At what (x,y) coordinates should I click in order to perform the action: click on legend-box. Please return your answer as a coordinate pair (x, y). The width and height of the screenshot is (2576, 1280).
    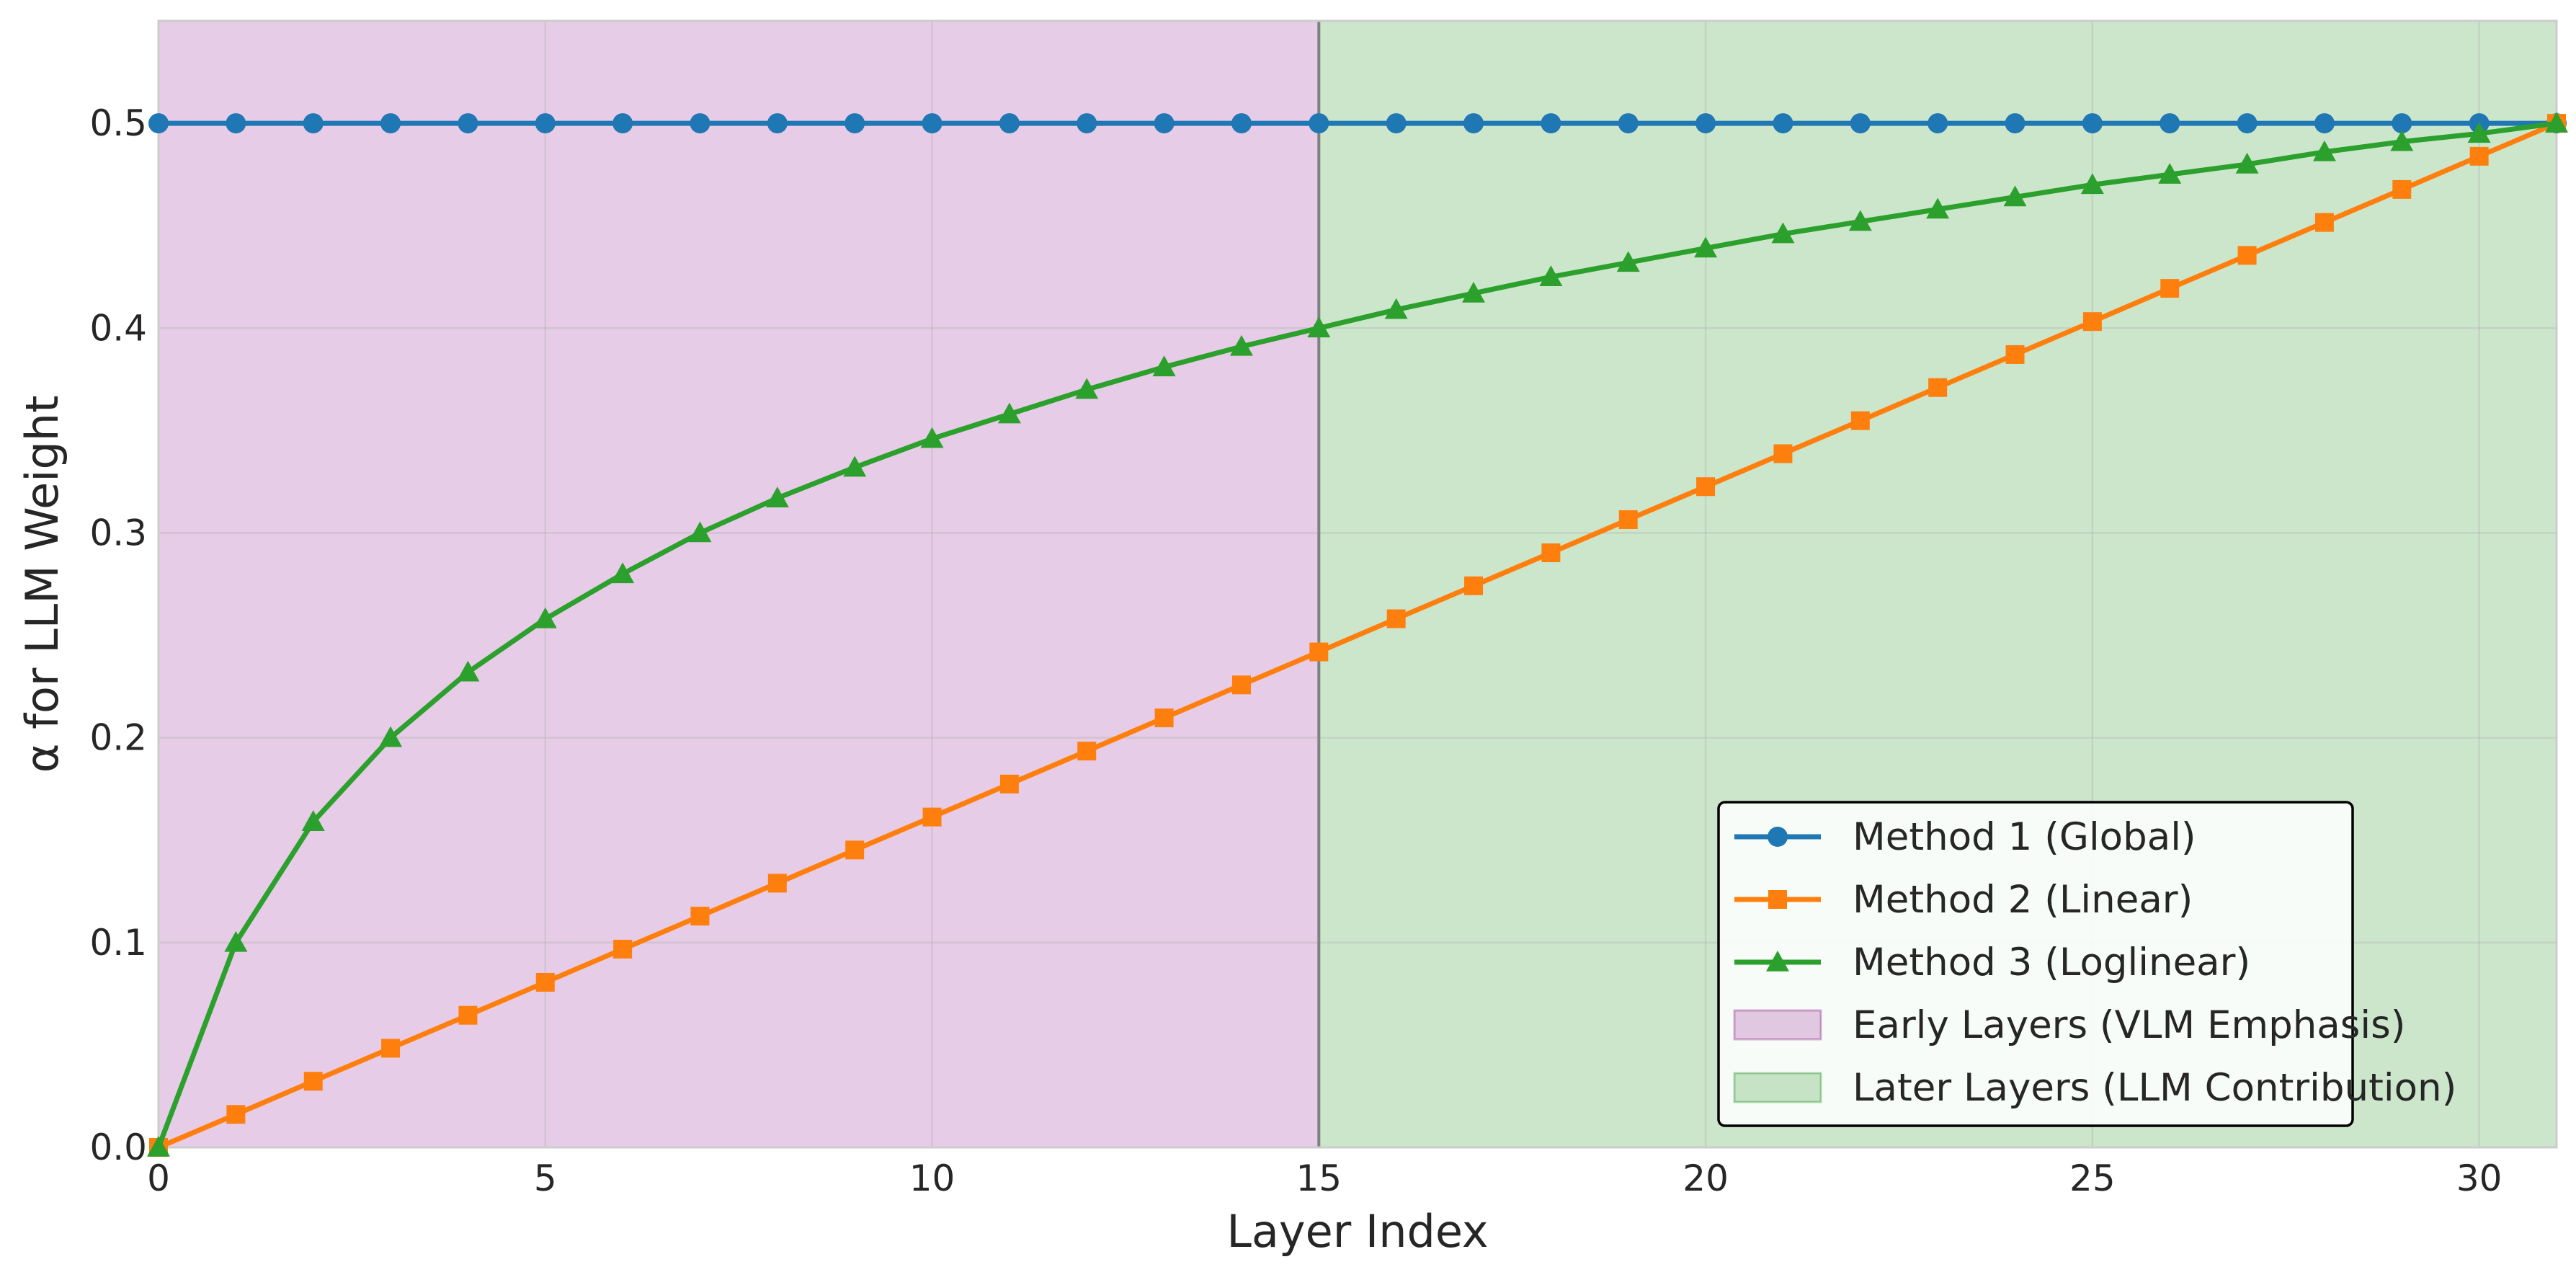
    Looking at the image, I should click on (2035, 964).